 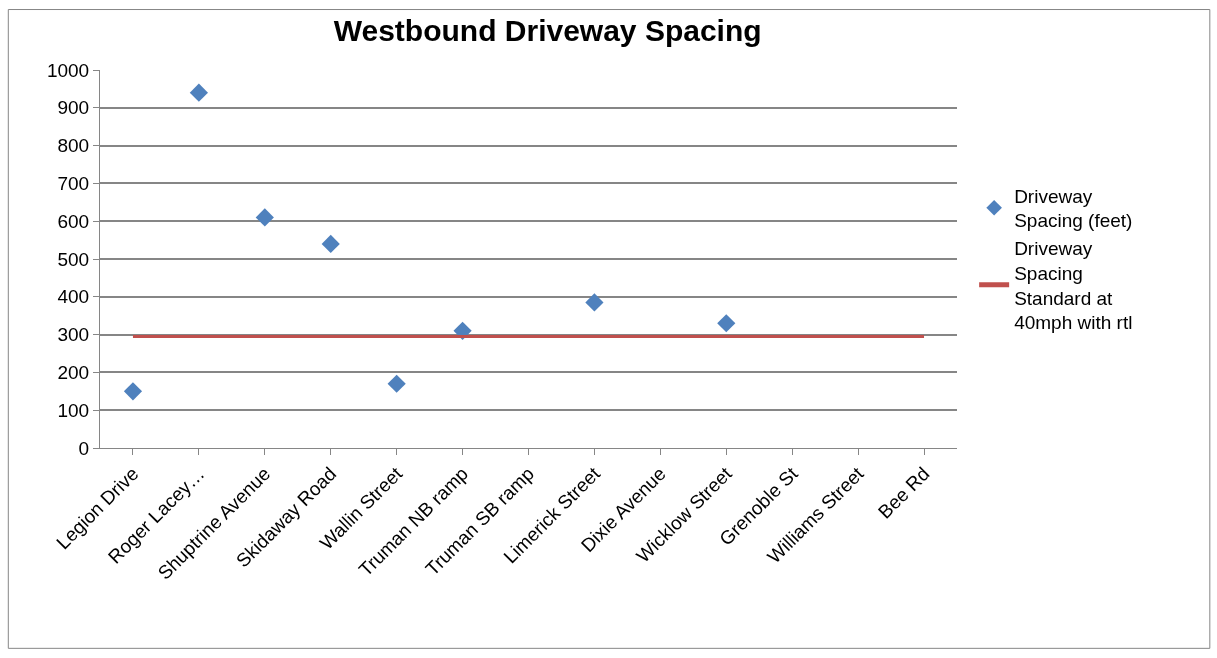 I want to click on x-tick-label: Bee Rd, so click(x=903, y=493).